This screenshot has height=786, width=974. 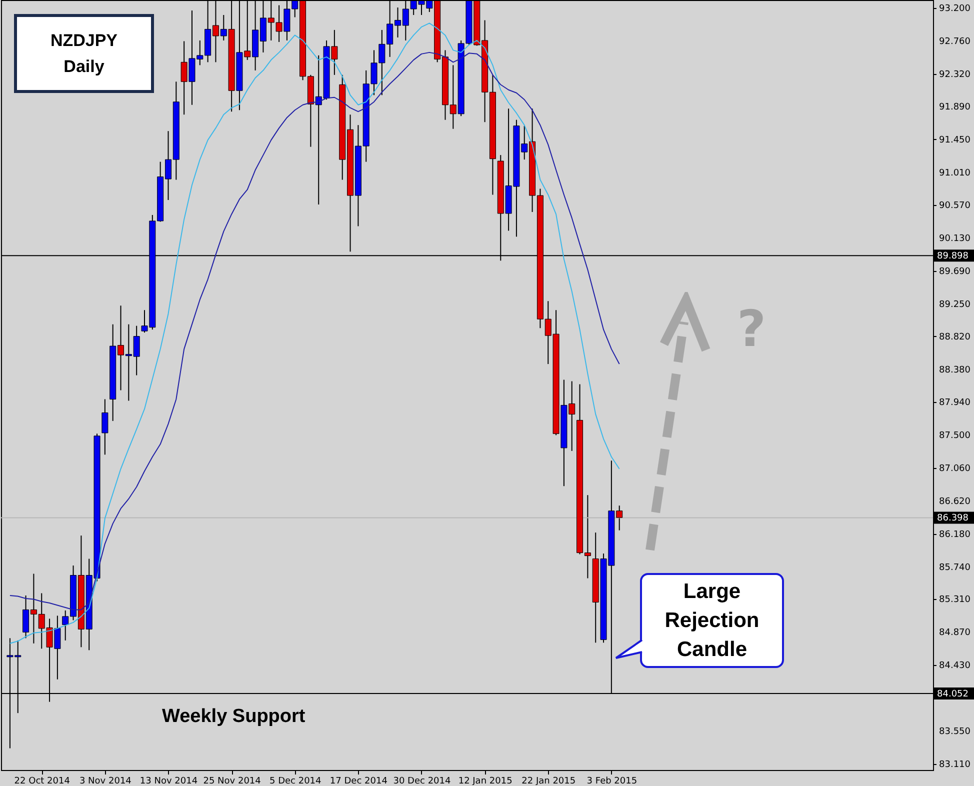 I want to click on candlestick, so click(x=105, y=427).